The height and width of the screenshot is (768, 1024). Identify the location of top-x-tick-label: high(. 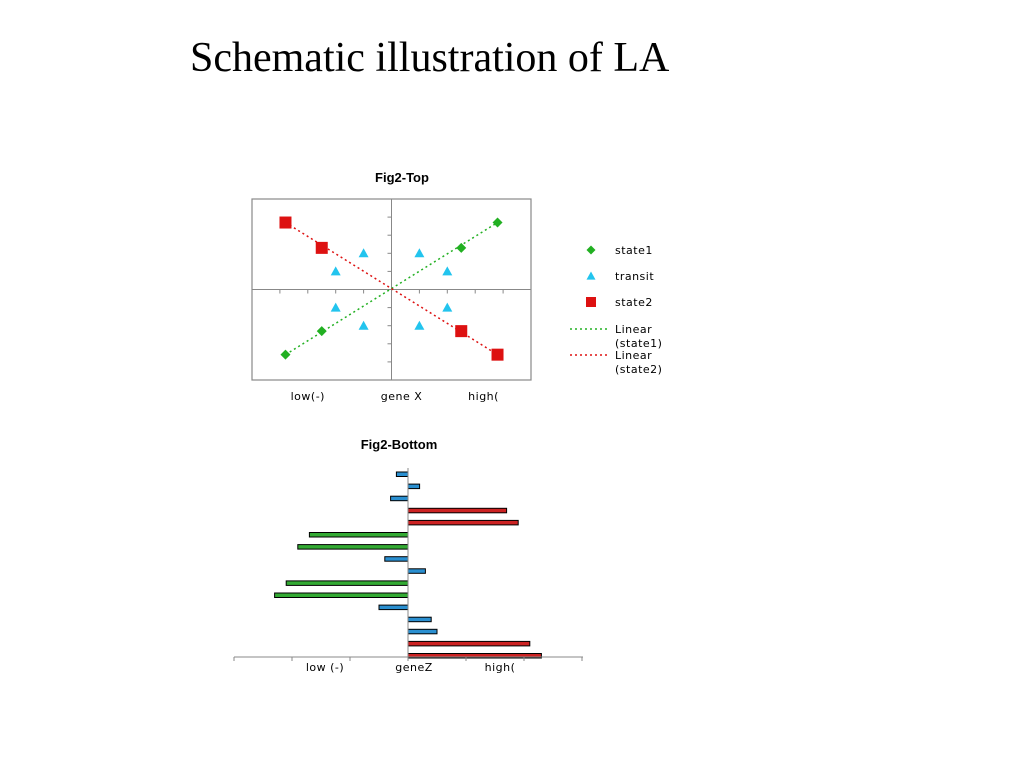
(483, 396).